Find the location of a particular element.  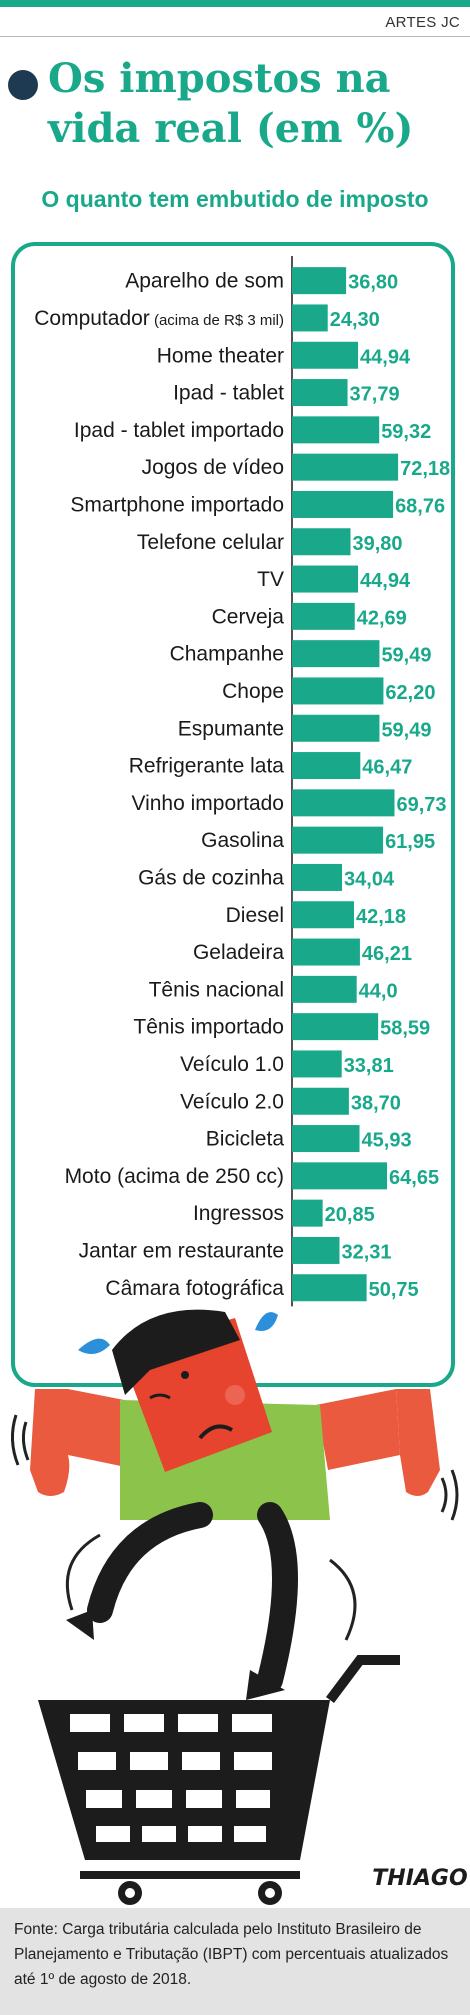

value-label: 58,59 is located at coordinates (405, 1029).